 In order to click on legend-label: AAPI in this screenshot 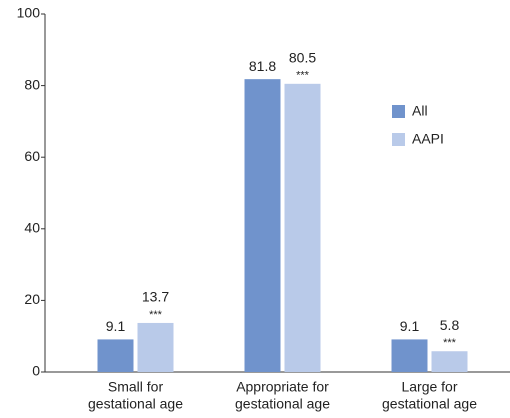, I will do `click(428, 139)`.